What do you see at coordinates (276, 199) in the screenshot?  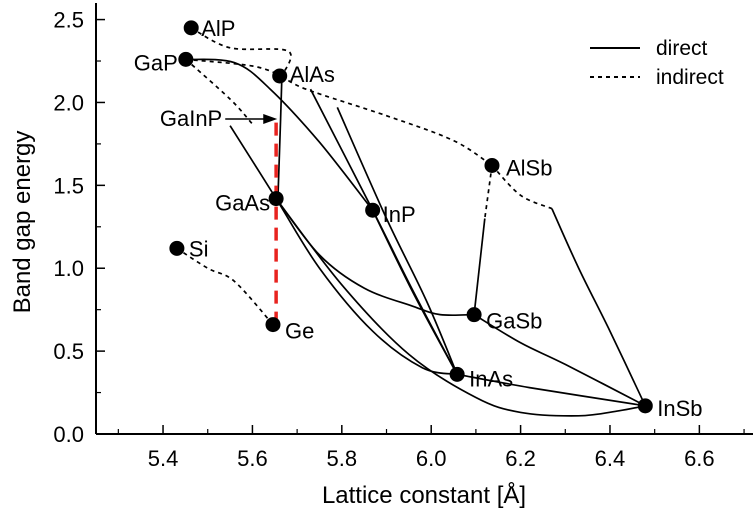 I see `point-gaas` at bounding box center [276, 199].